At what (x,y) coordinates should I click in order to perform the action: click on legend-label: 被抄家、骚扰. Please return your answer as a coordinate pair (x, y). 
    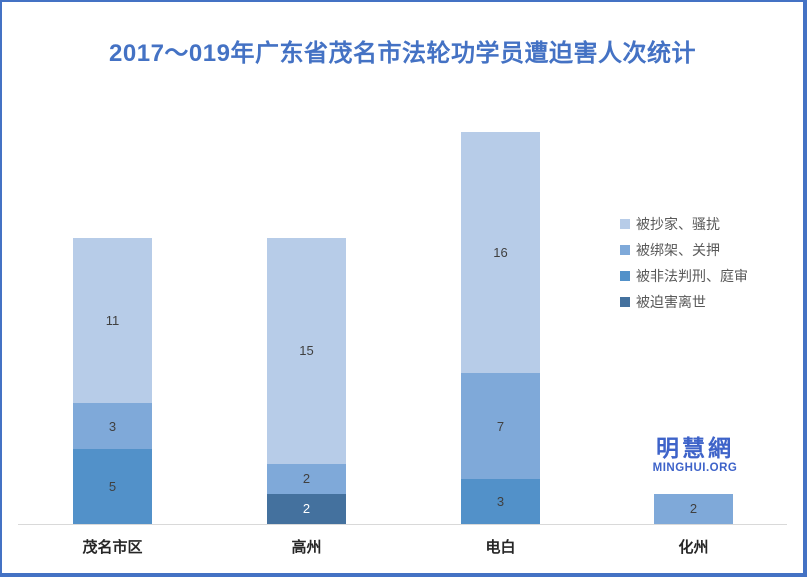
    Looking at the image, I should click on (678, 224).